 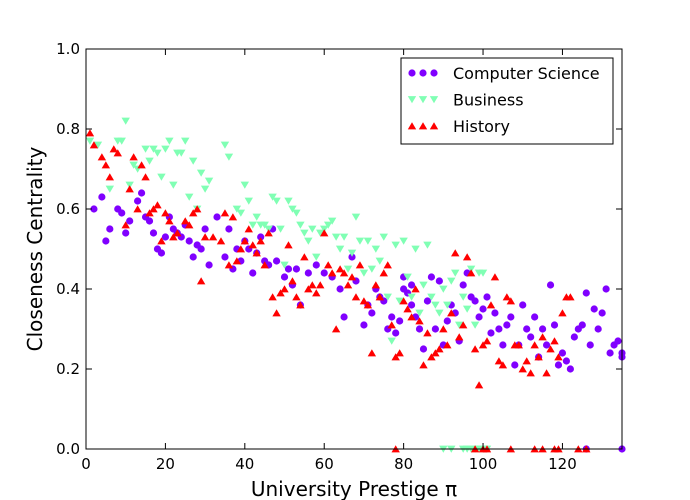 What do you see at coordinates (35, 248) in the screenshot?
I see `y-axis-title: Closeness Centrality` at bounding box center [35, 248].